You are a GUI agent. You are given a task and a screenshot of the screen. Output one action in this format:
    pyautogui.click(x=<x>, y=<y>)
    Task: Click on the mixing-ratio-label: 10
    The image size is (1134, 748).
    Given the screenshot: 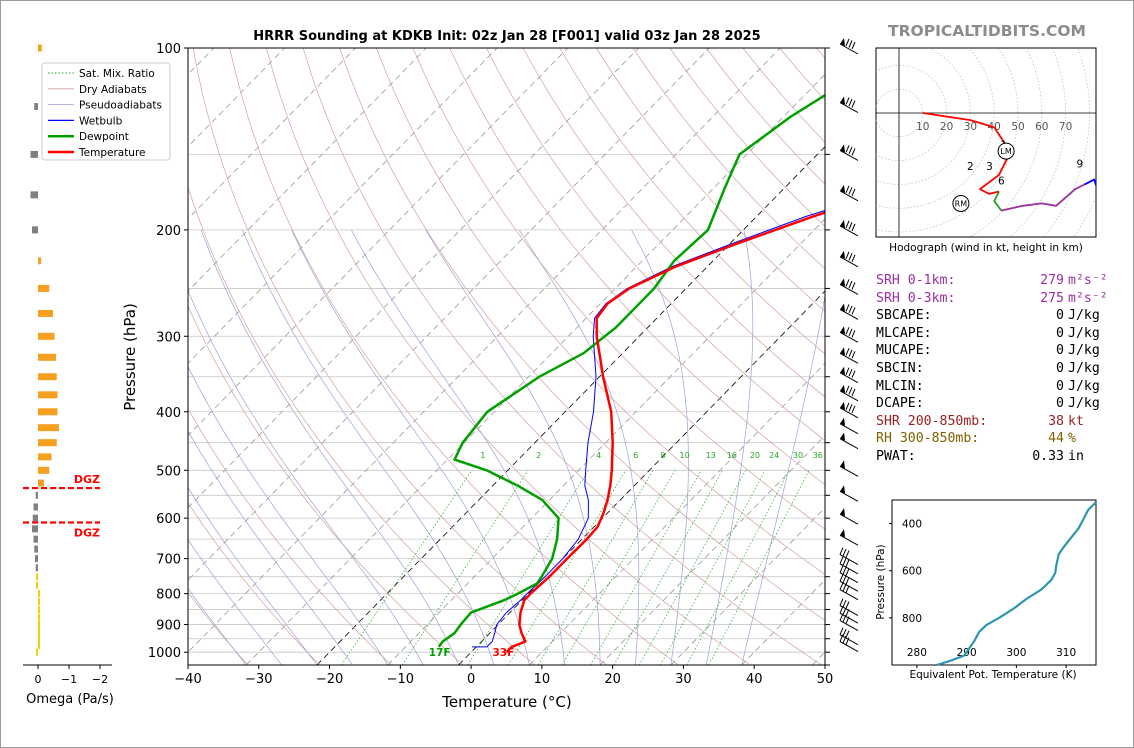 What is the action you would take?
    pyautogui.click(x=685, y=455)
    